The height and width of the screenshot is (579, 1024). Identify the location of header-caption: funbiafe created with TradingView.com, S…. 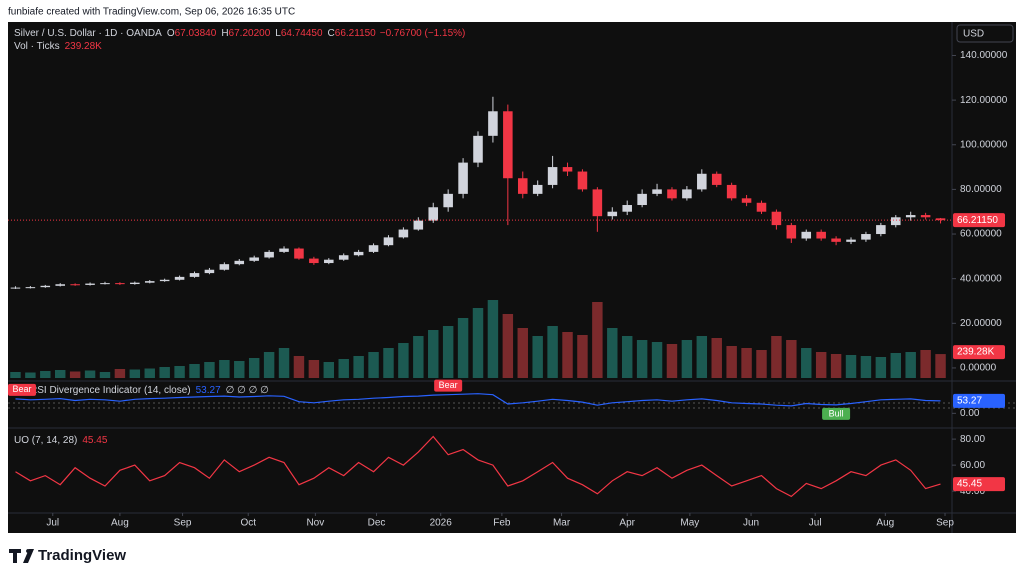
(151, 12).